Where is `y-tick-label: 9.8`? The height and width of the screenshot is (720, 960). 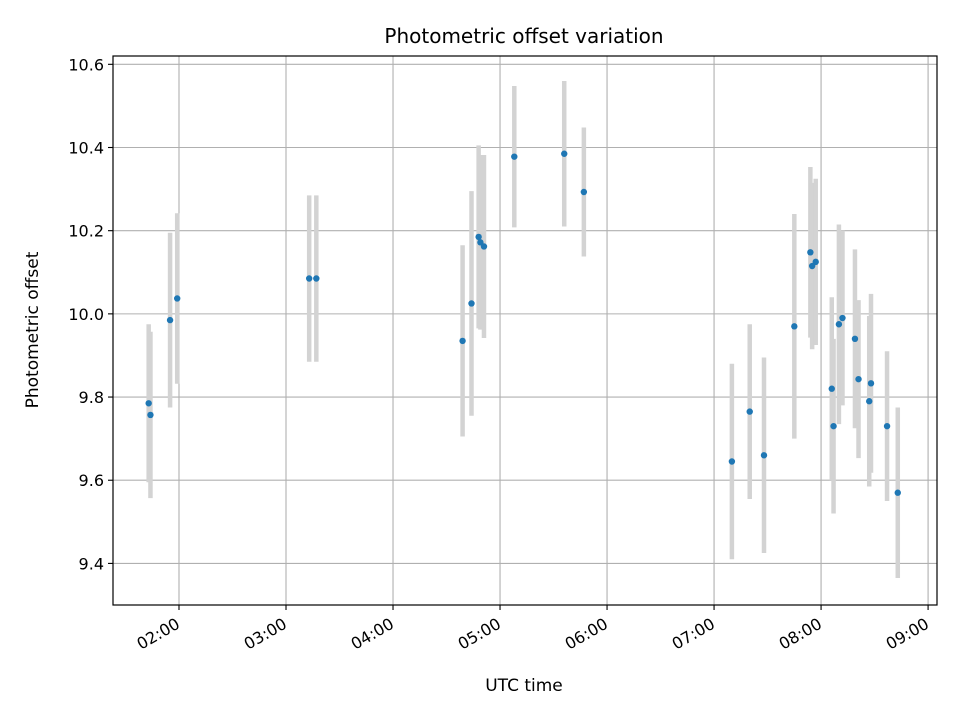
y-tick-label: 9.8 is located at coordinates (91, 397).